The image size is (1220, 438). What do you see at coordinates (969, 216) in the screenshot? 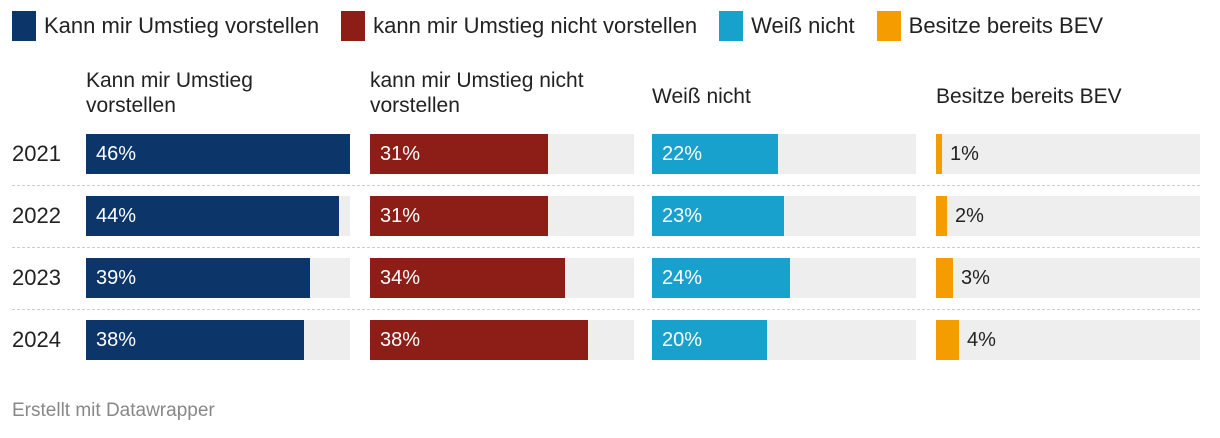
I see `data-label: 2%` at bounding box center [969, 216].